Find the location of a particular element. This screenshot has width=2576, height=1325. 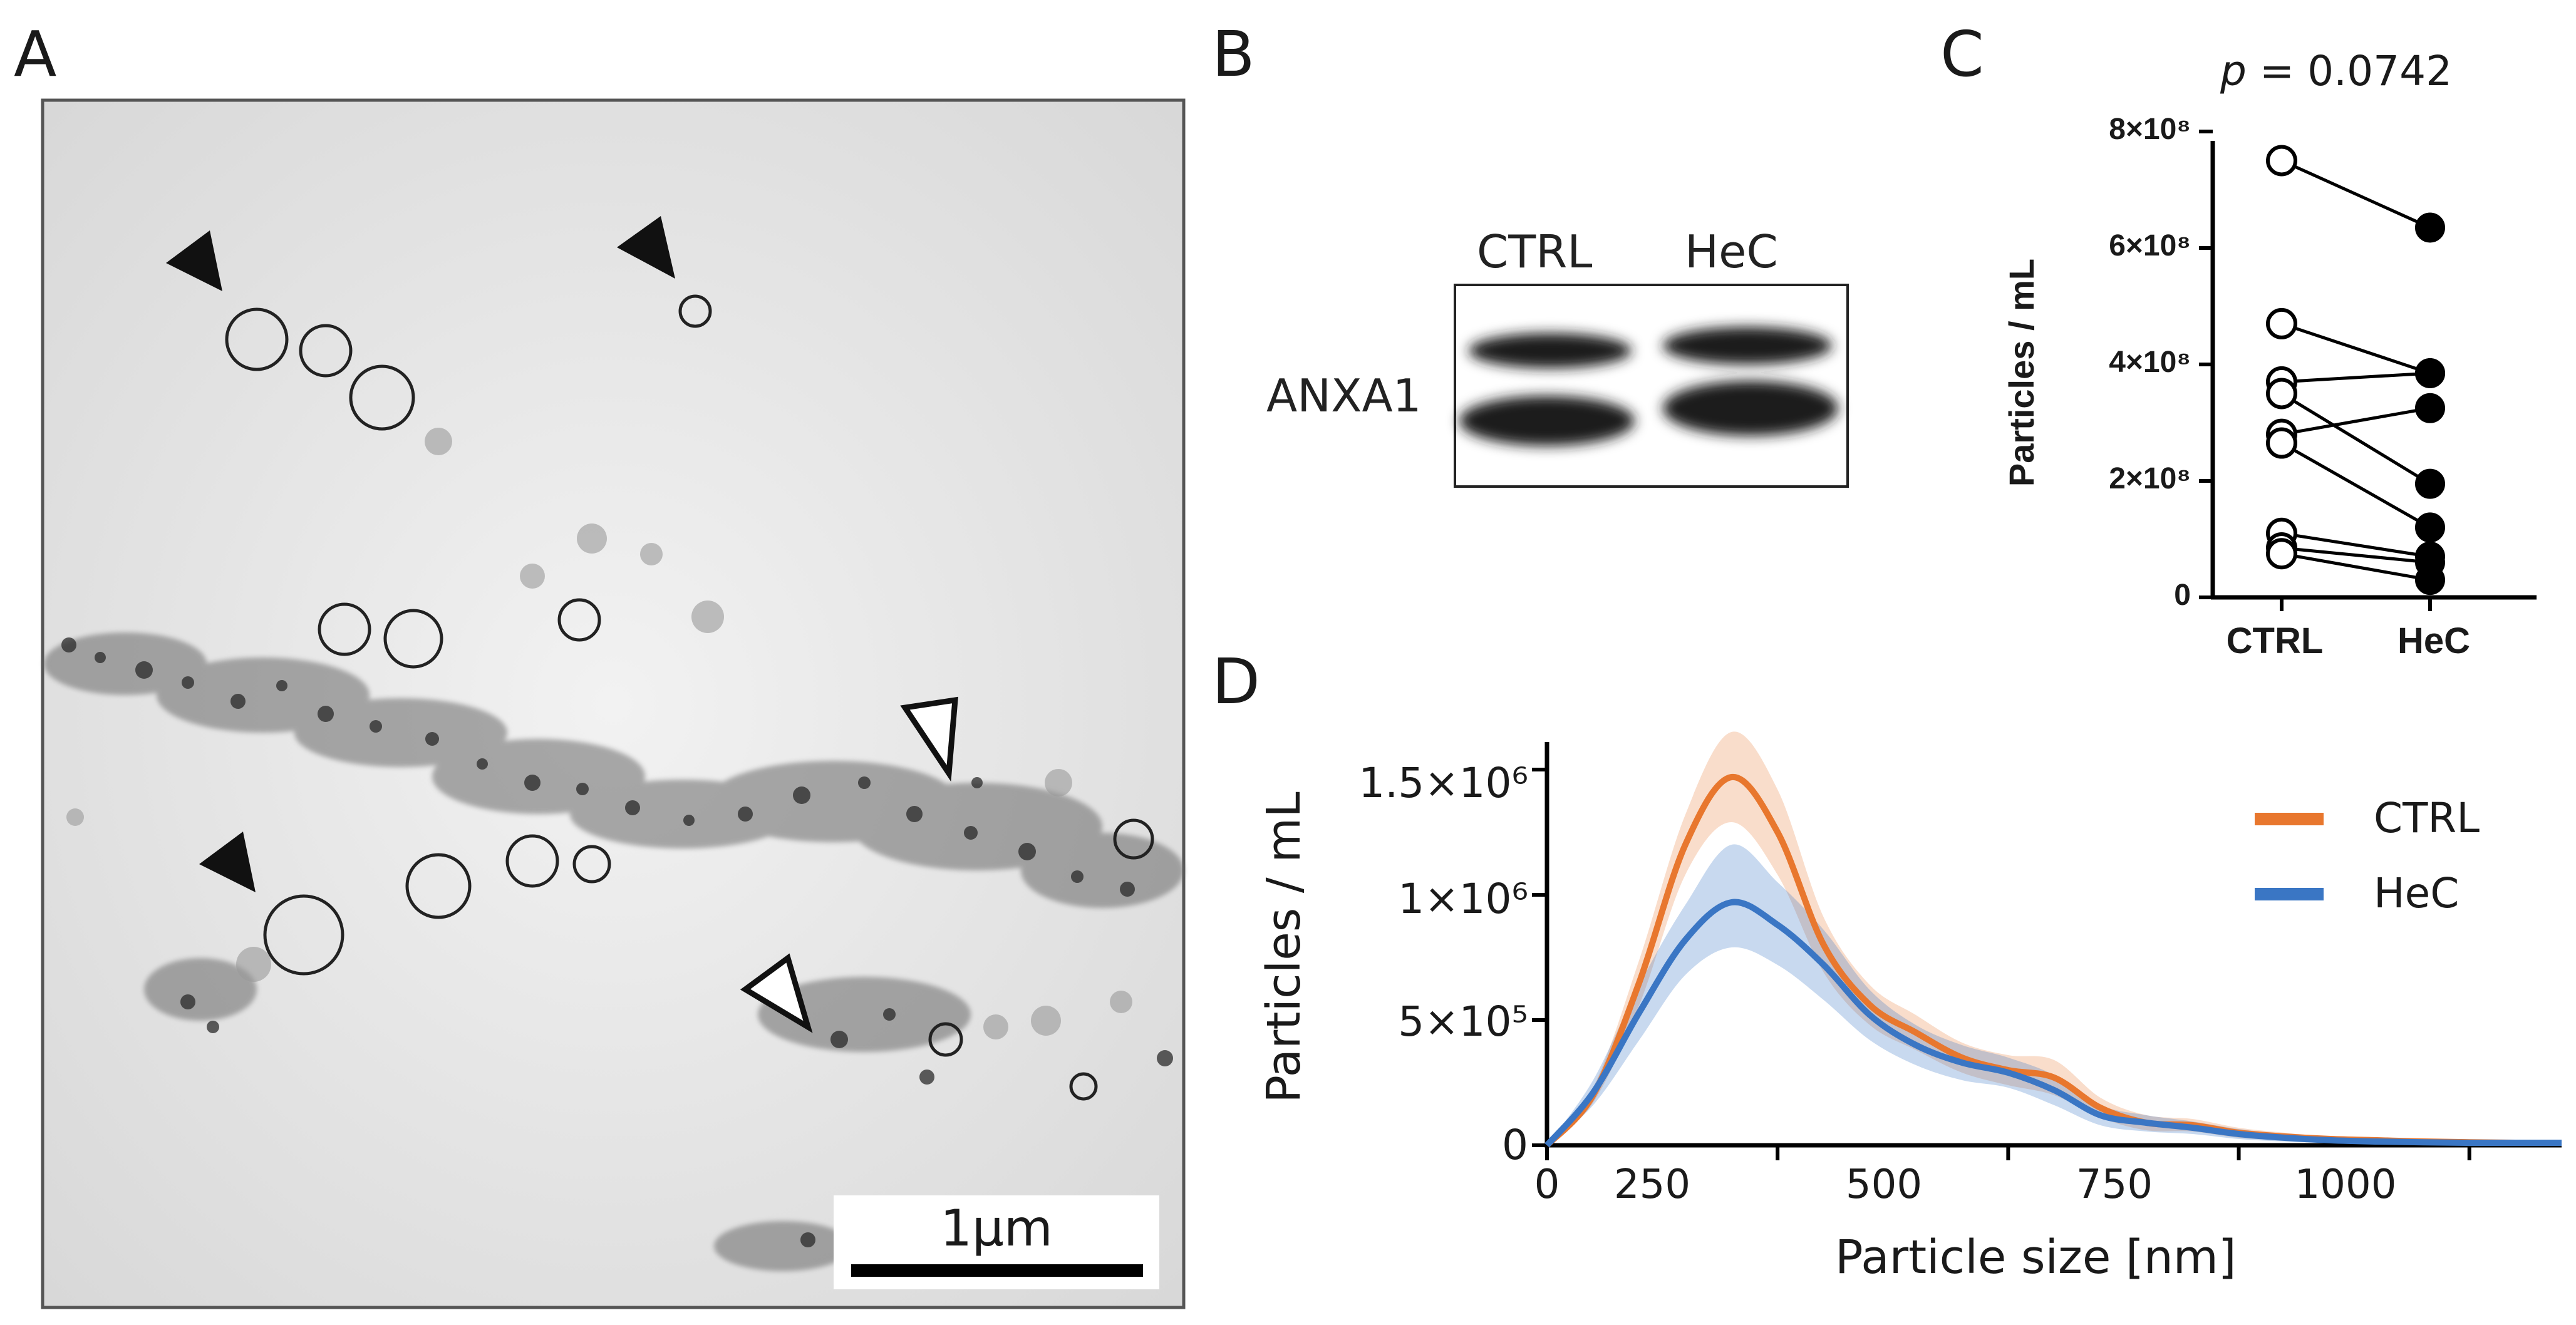

blot-image is located at coordinates (1651, 386).